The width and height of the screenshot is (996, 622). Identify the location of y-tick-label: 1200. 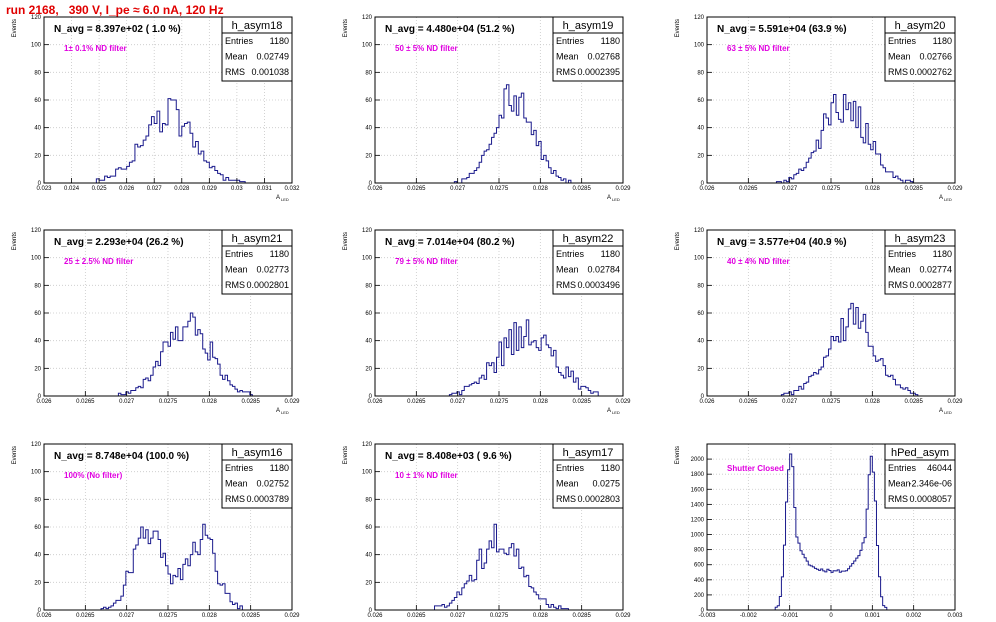
(698, 520).